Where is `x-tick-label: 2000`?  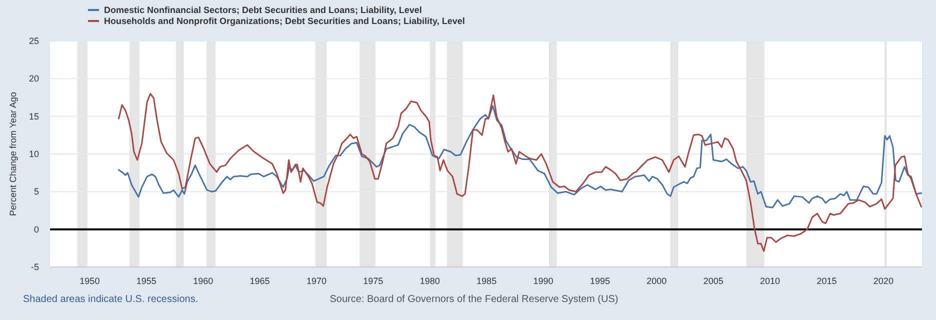 x-tick-label: 2000 is located at coordinates (656, 281).